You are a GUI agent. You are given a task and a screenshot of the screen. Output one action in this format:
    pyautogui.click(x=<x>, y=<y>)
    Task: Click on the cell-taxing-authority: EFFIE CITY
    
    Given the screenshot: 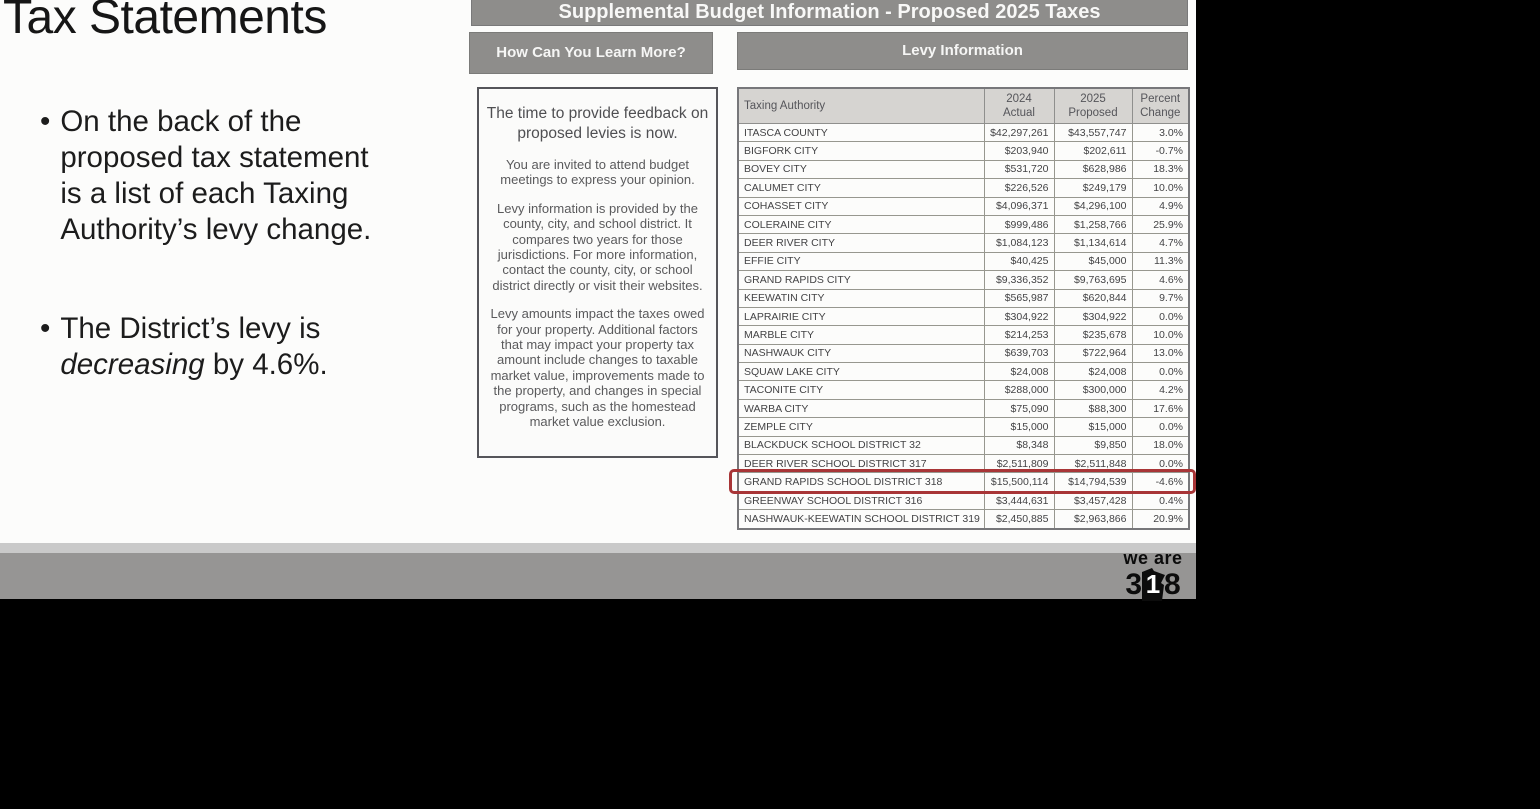 What is the action you would take?
    pyautogui.click(x=861, y=261)
    